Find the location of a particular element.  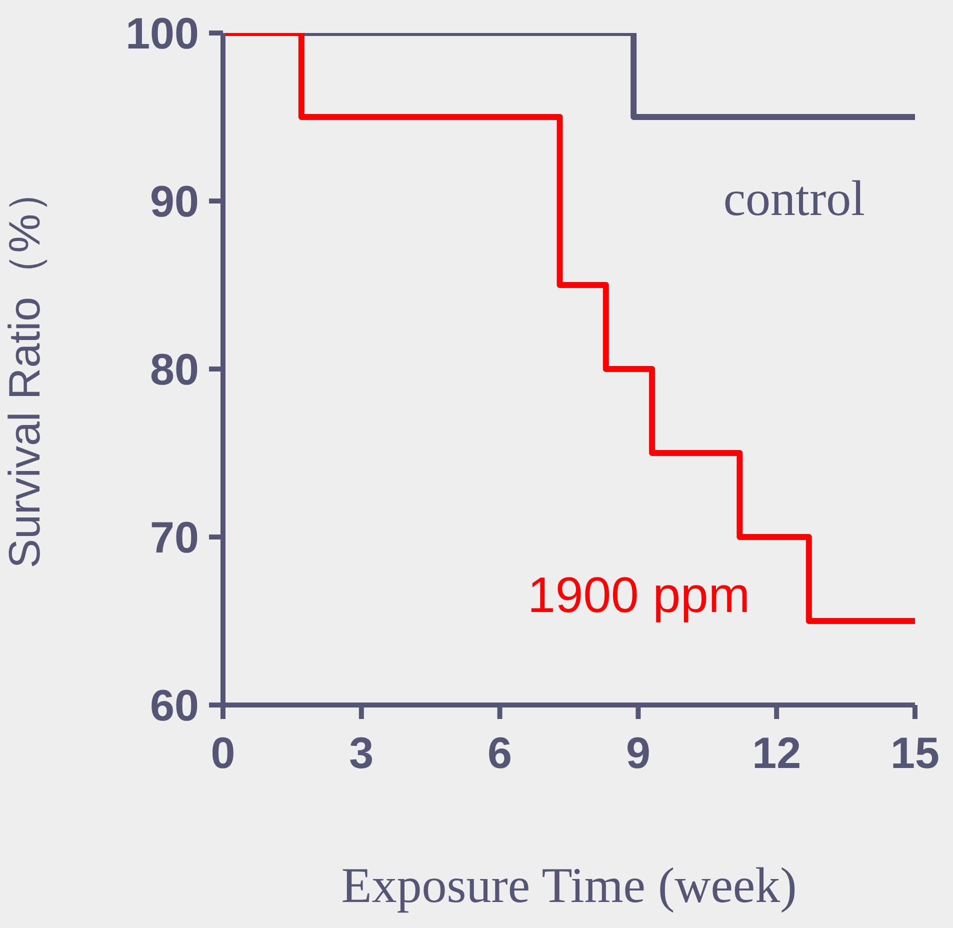

x-tick-label: 0 is located at coordinates (223, 753).